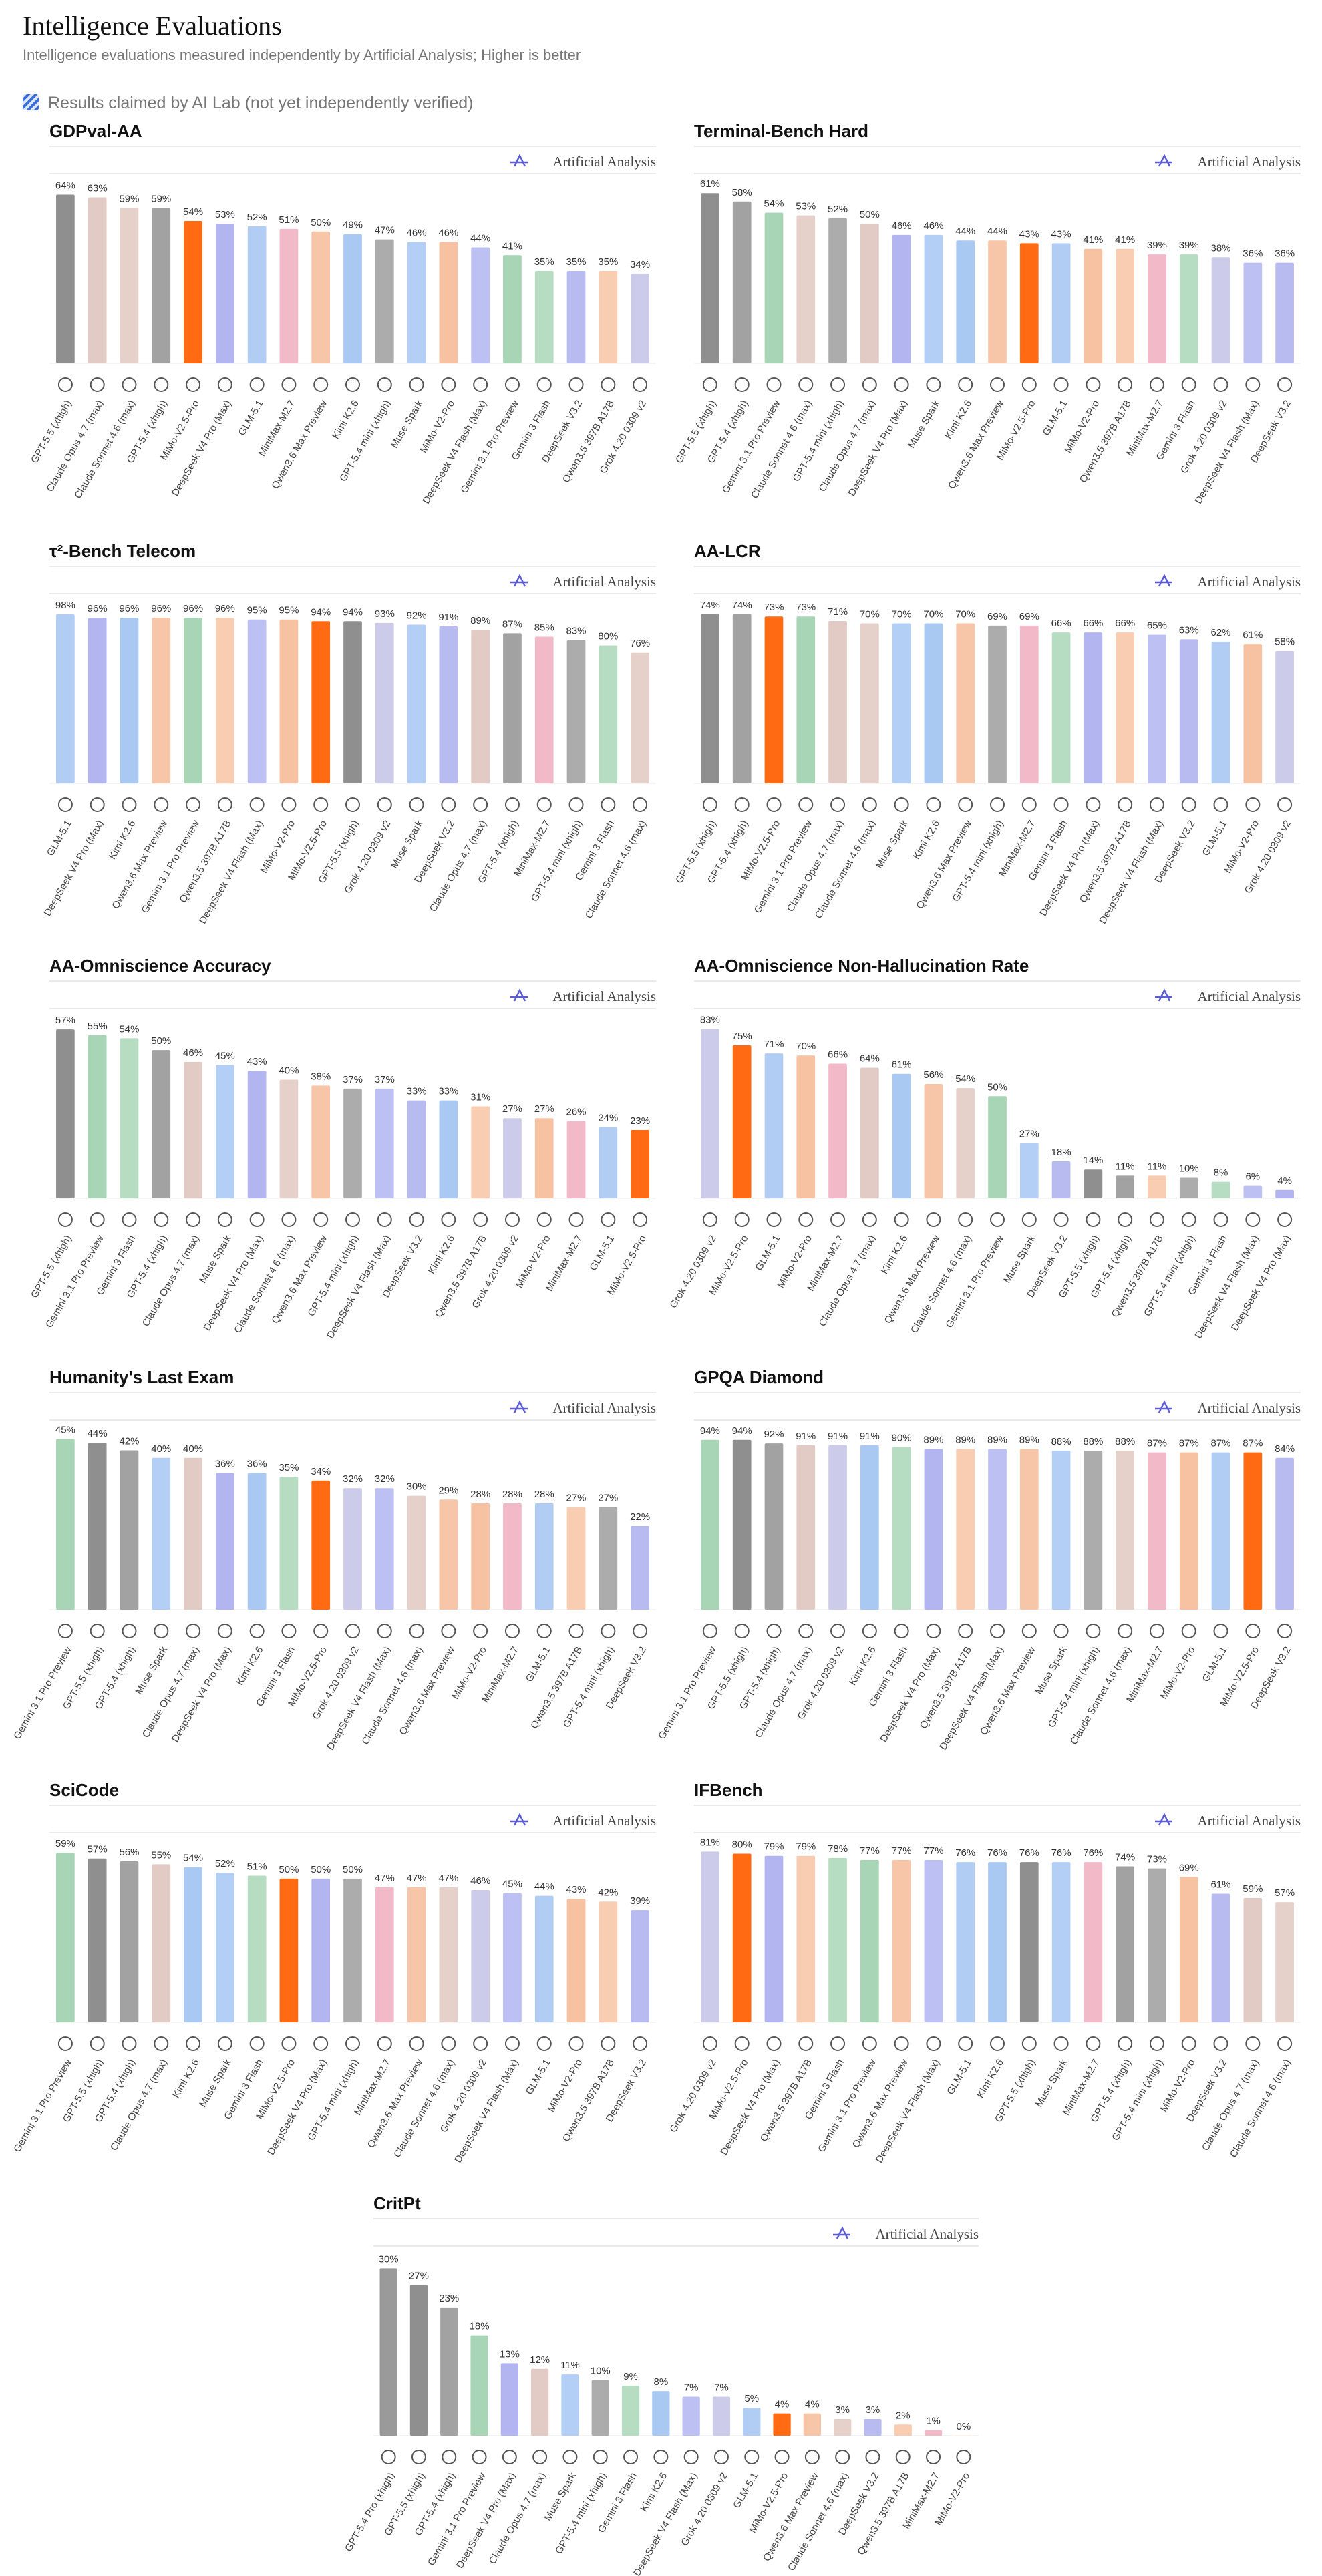  What do you see at coordinates (608, 1892) in the screenshot?
I see `value-label: 42%` at bounding box center [608, 1892].